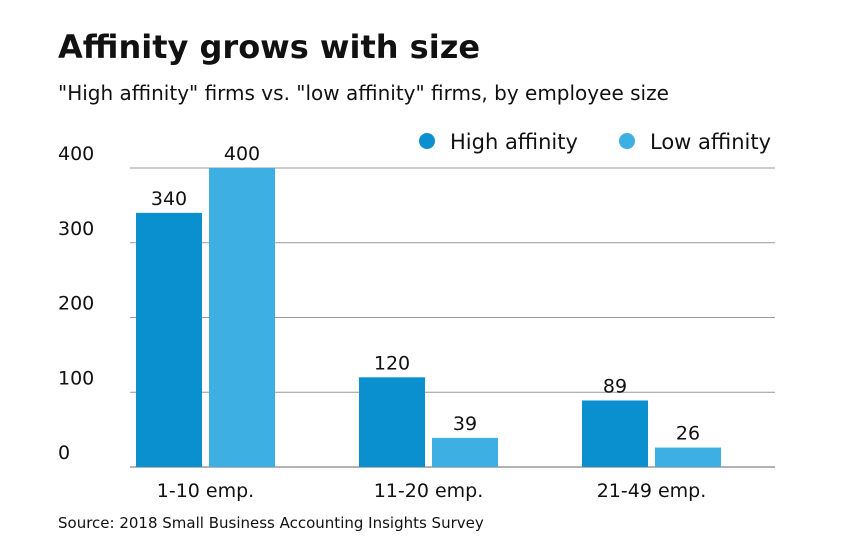  Describe the element at coordinates (465, 424) in the screenshot. I see `value-label: 39` at that location.